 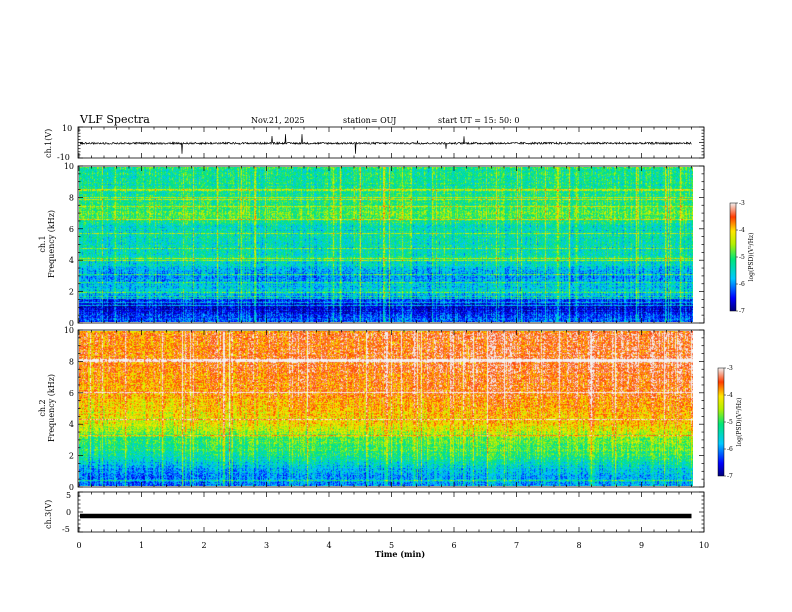 What do you see at coordinates (721, 422) in the screenshot?
I see `ch2-colorbar-gradient` at bounding box center [721, 422].